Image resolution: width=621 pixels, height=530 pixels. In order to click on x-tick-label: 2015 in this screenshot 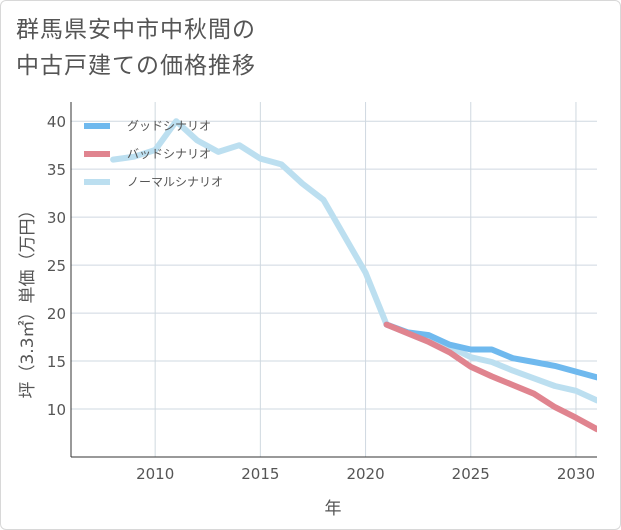, I will do `click(260, 474)`.